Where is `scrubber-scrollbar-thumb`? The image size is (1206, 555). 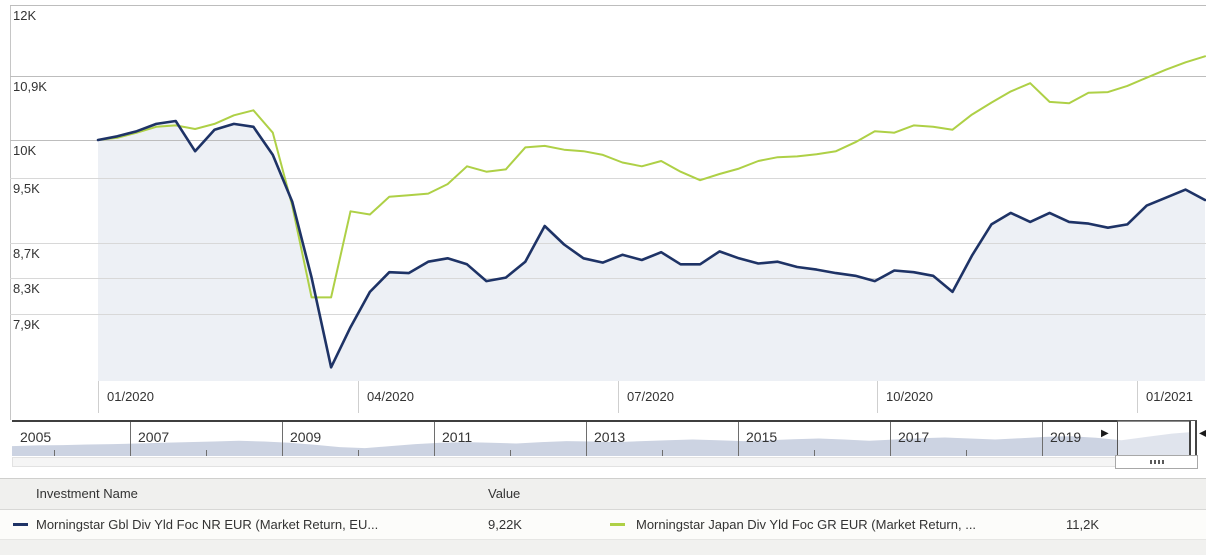
scrubber-scrollbar-thumb is located at coordinates (1156, 462).